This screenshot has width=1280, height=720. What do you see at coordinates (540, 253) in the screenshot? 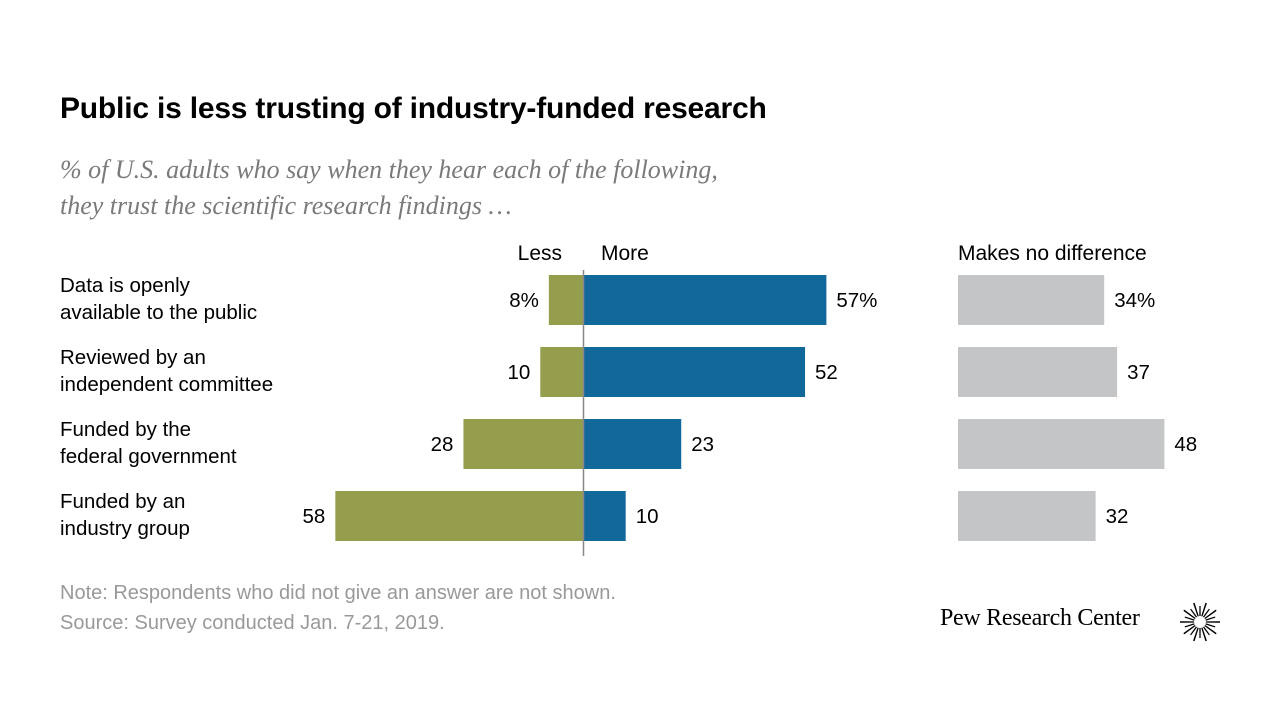
I see `legend-less: Less` at bounding box center [540, 253].